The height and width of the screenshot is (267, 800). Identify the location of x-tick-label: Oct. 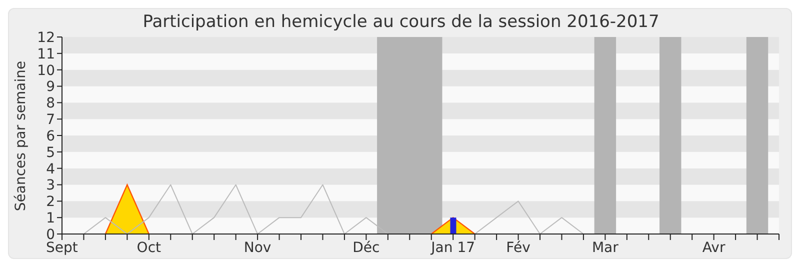
(149, 248).